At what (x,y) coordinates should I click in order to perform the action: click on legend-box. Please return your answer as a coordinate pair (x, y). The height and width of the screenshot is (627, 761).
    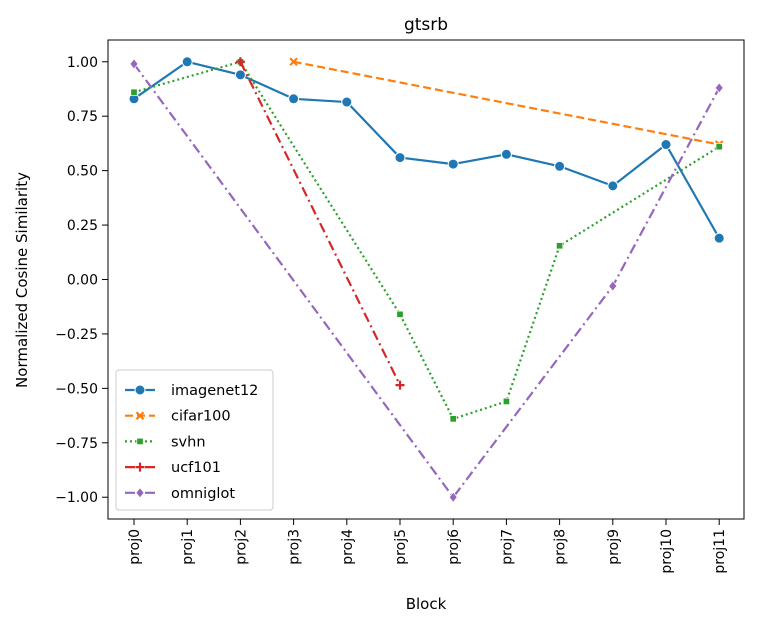
    Looking at the image, I should click on (194, 440).